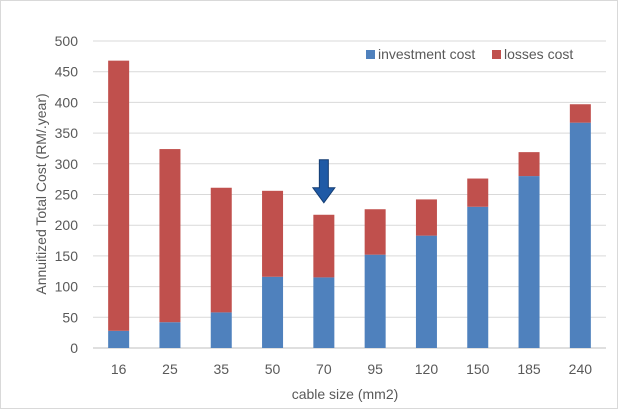  I want to click on x-tick-label: 185, so click(529, 369).